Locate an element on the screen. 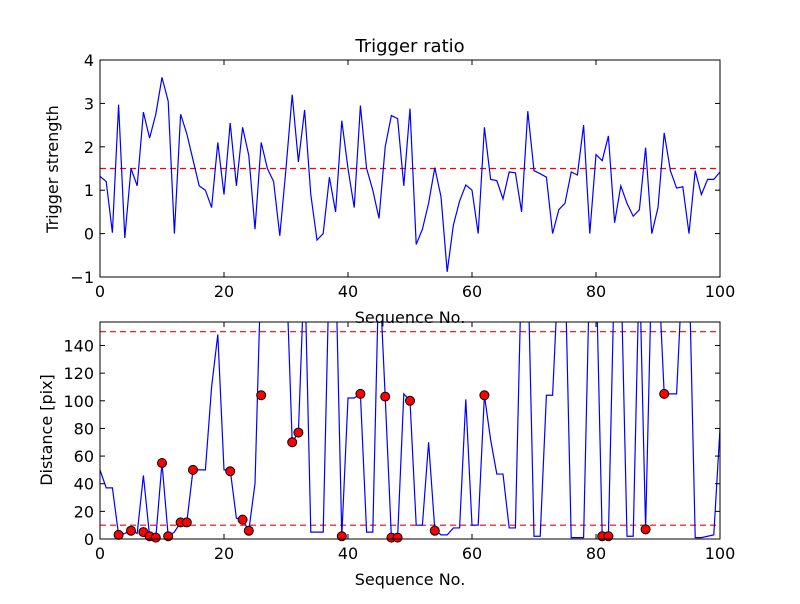 This screenshot has width=800, height=604. top-xtick-label: 40 is located at coordinates (348, 291).